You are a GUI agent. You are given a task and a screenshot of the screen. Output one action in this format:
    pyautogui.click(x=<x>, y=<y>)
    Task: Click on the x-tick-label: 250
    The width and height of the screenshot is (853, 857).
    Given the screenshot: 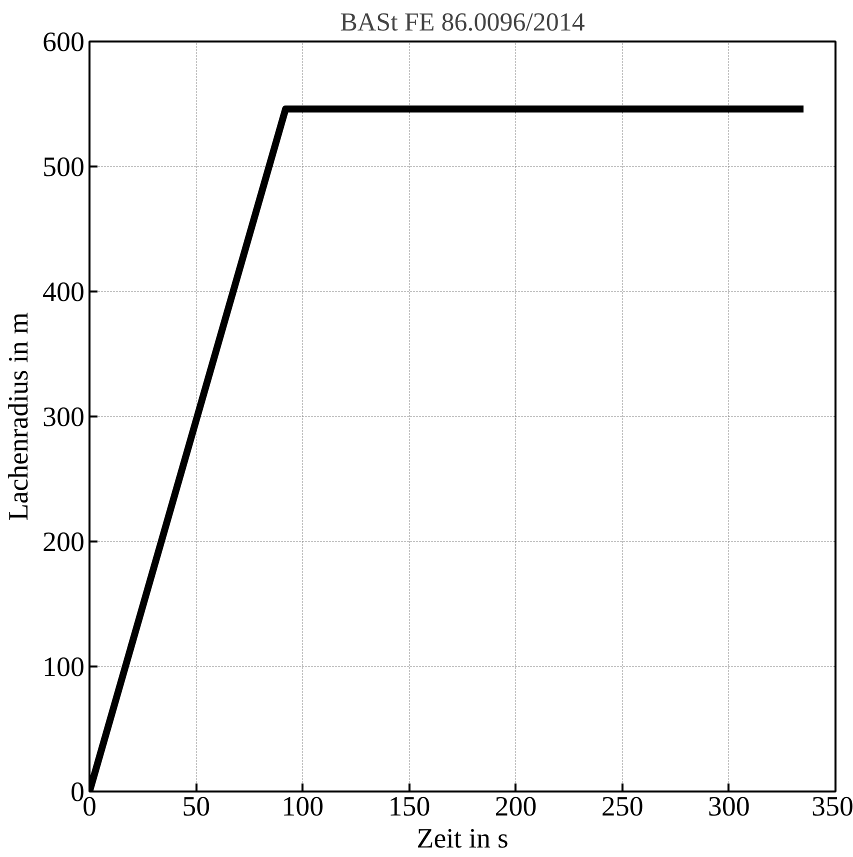 What is the action you would take?
    pyautogui.click(x=622, y=807)
    